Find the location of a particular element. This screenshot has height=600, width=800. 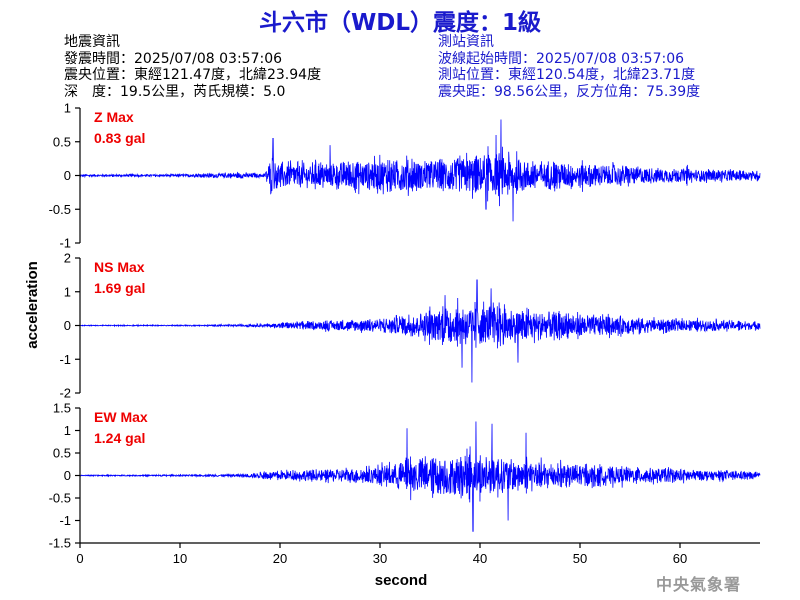

x-tick-label: 40 is located at coordinates (480, 558).